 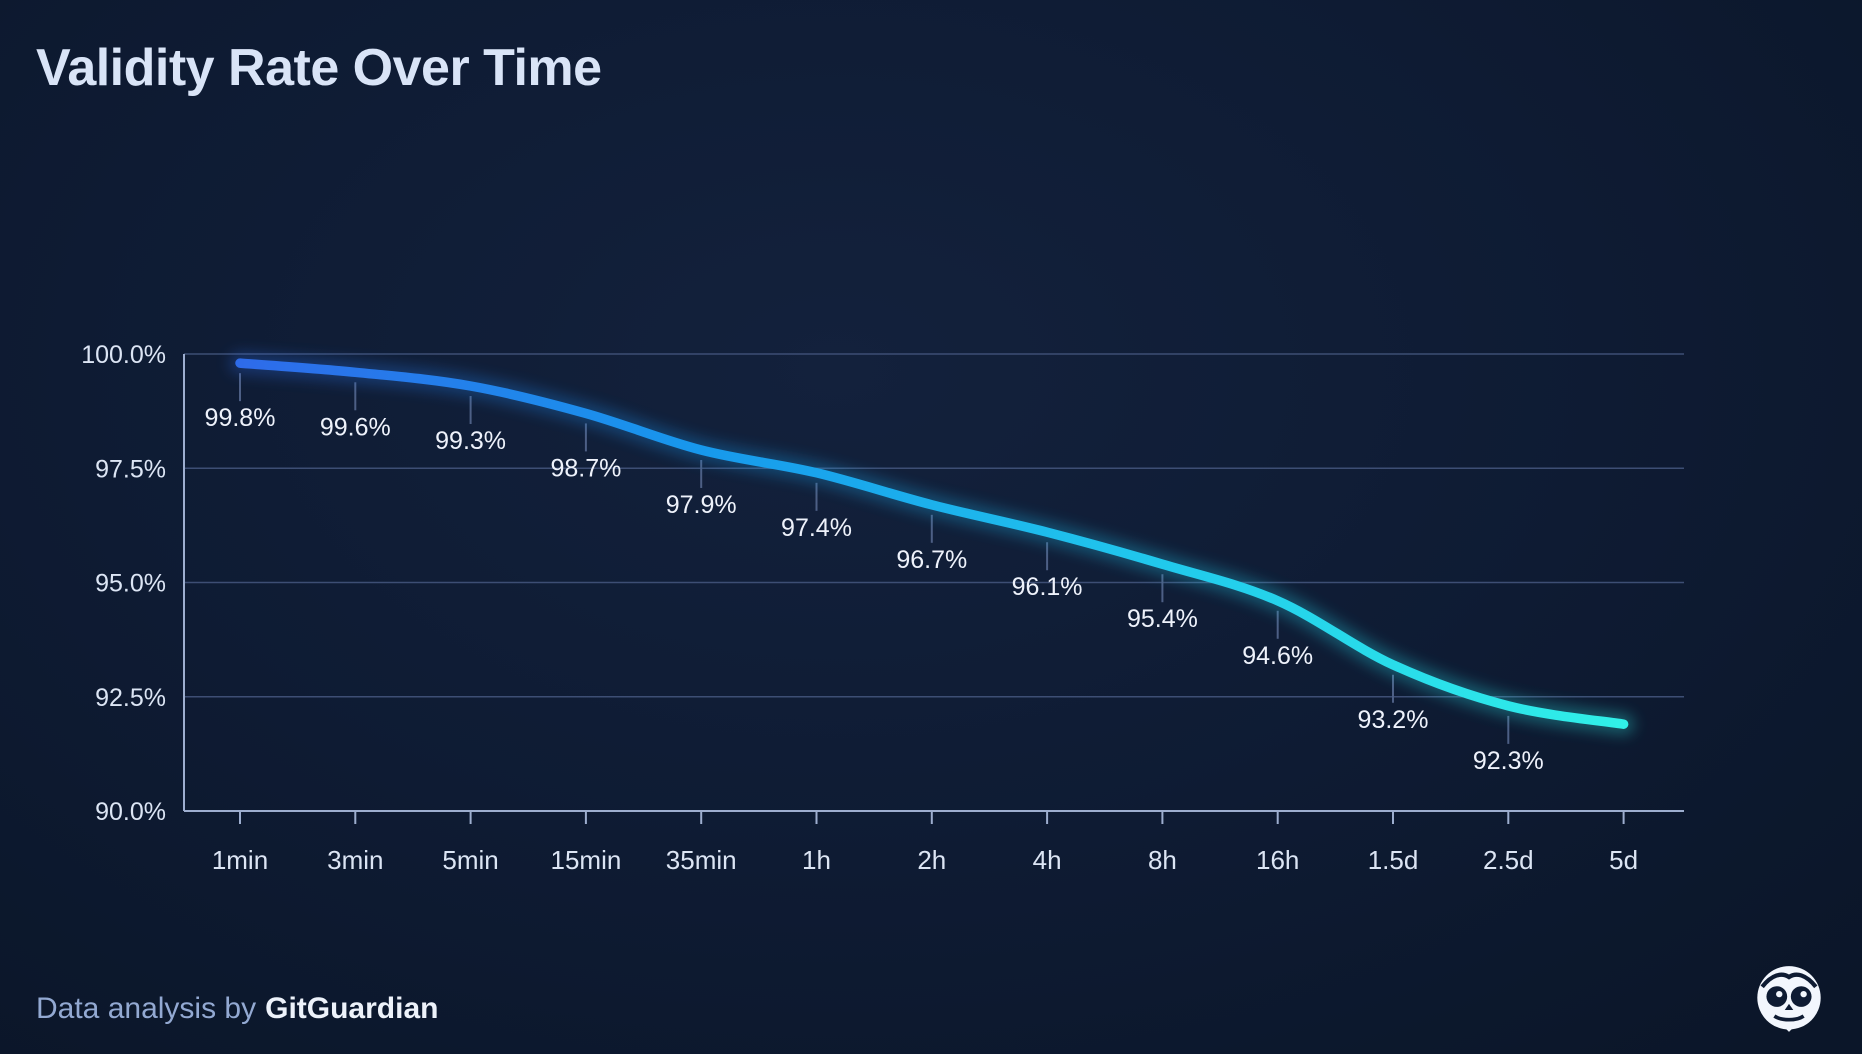 What do you see at coordinates (1789, 980) in the screenshot?
I see `owl-brow` at bounding box center [1789, 980].